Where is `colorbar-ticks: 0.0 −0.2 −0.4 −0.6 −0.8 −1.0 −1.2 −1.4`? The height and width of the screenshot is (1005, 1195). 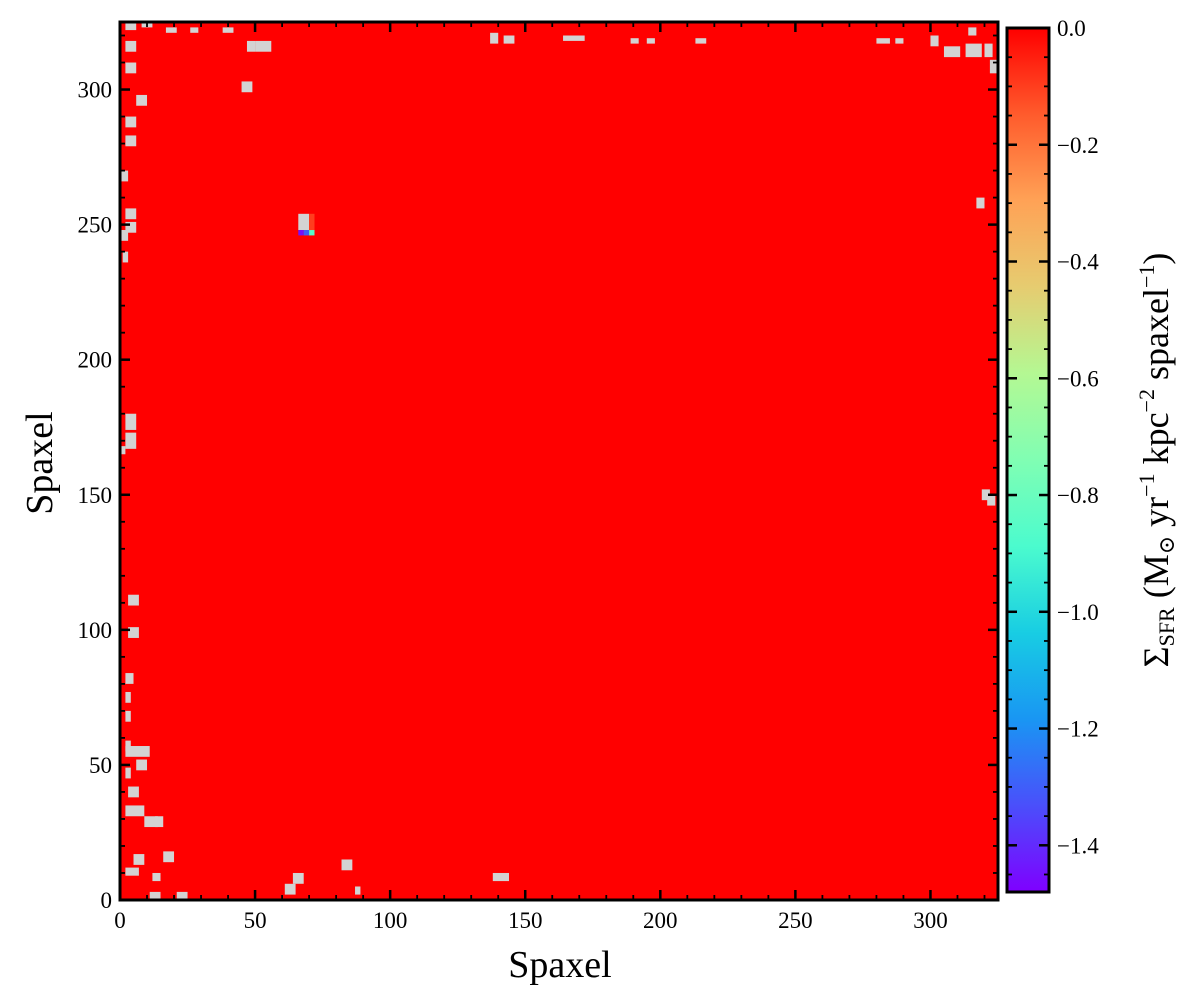
colorbar-ticks: 0.0 −0.2 −0.4 −0.6 −0.8 −1.0 −1.2 −1.4 is located at coordinates (1053, 446).